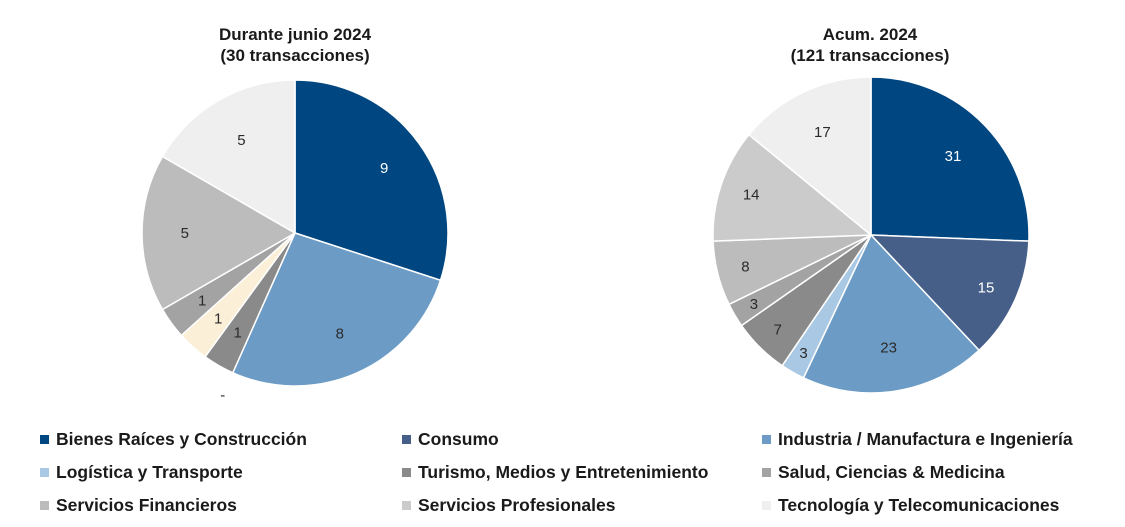  Describe the element at coordinates (384, 168) in the screenshot. I see `pie-0-data-label-0: 9` at that location.